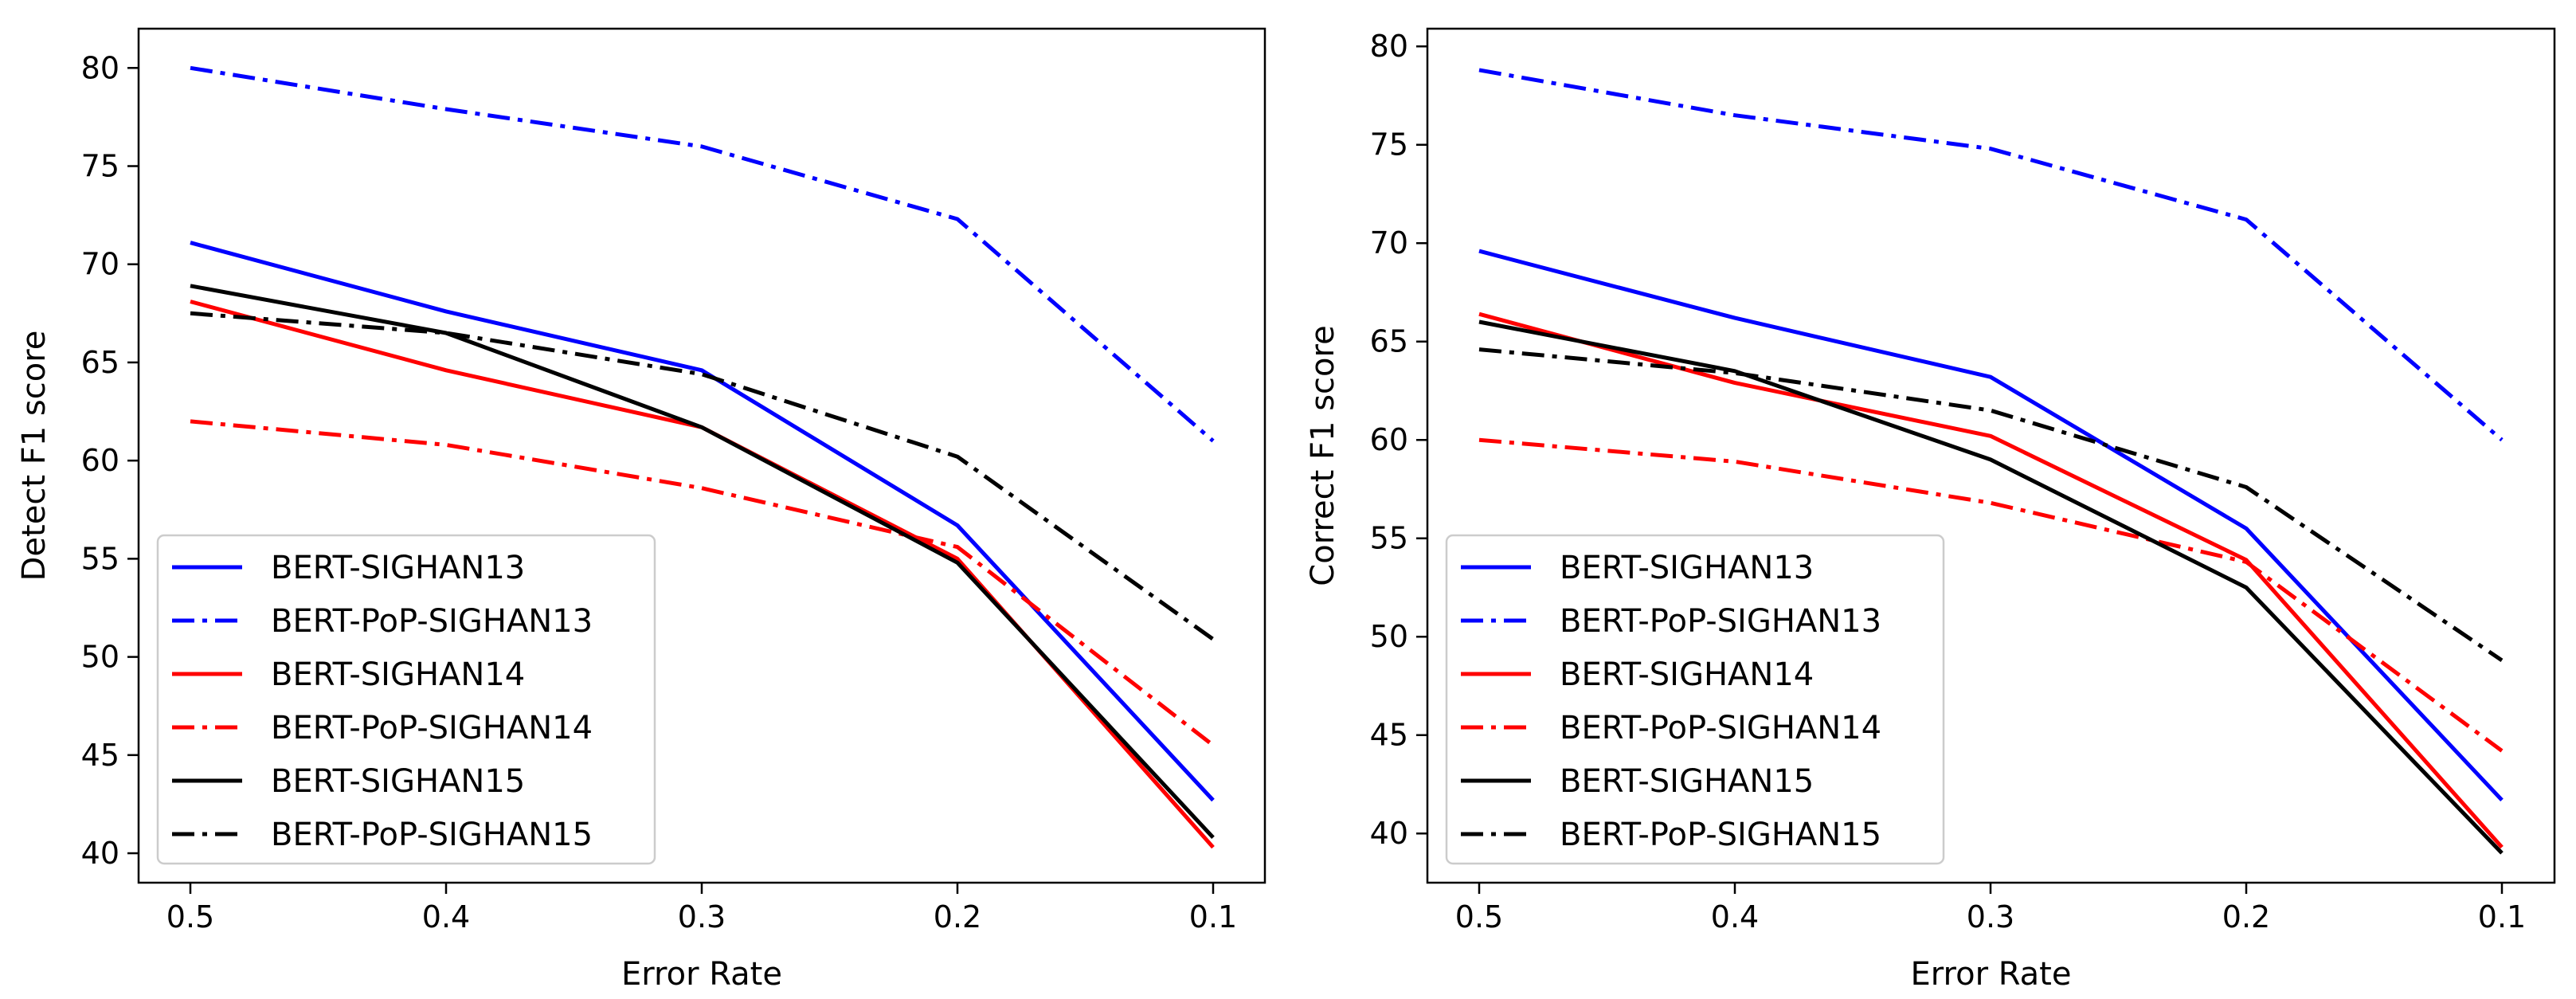 The width and height of the screenshot is (2576, 999). Describe the element at coordinates (701, 974) in the screenshot. I see `left-x-axis-label: Error Rate` at that location.